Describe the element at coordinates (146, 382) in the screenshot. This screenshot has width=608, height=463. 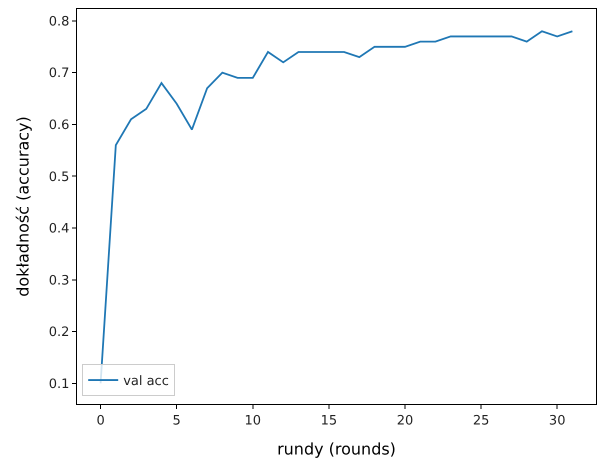
I see `legend-label: val acc` at that location.